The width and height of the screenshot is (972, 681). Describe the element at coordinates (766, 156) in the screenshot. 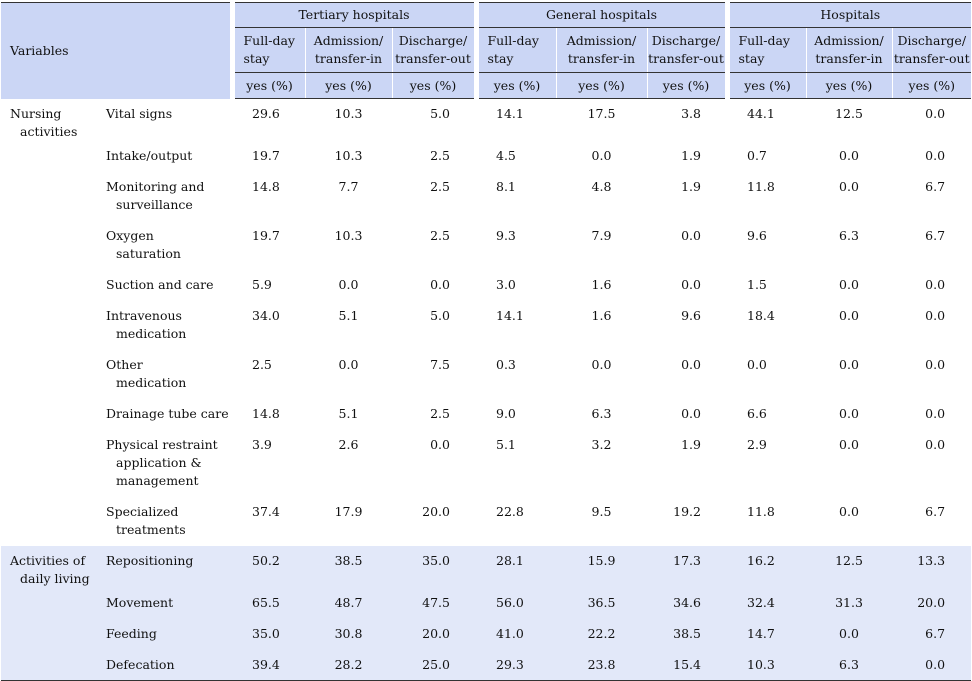

I see `value-cell: 0.7` at that location.